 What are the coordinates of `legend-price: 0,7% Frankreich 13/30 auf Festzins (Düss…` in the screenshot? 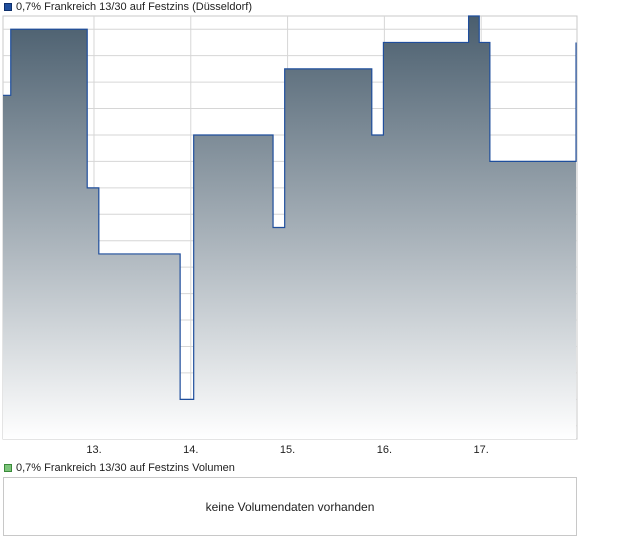 It's located at (128, 7).